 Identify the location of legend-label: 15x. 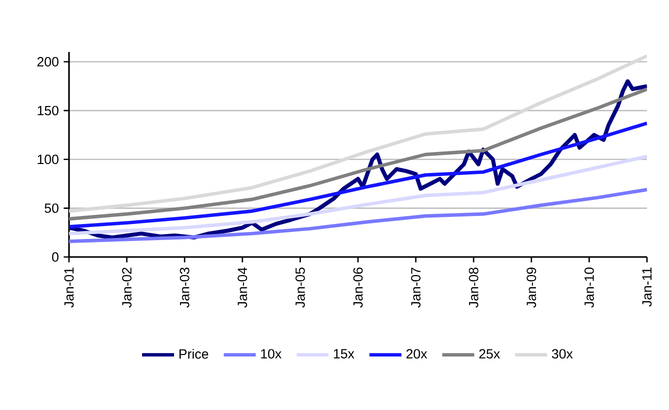
(344, 353).